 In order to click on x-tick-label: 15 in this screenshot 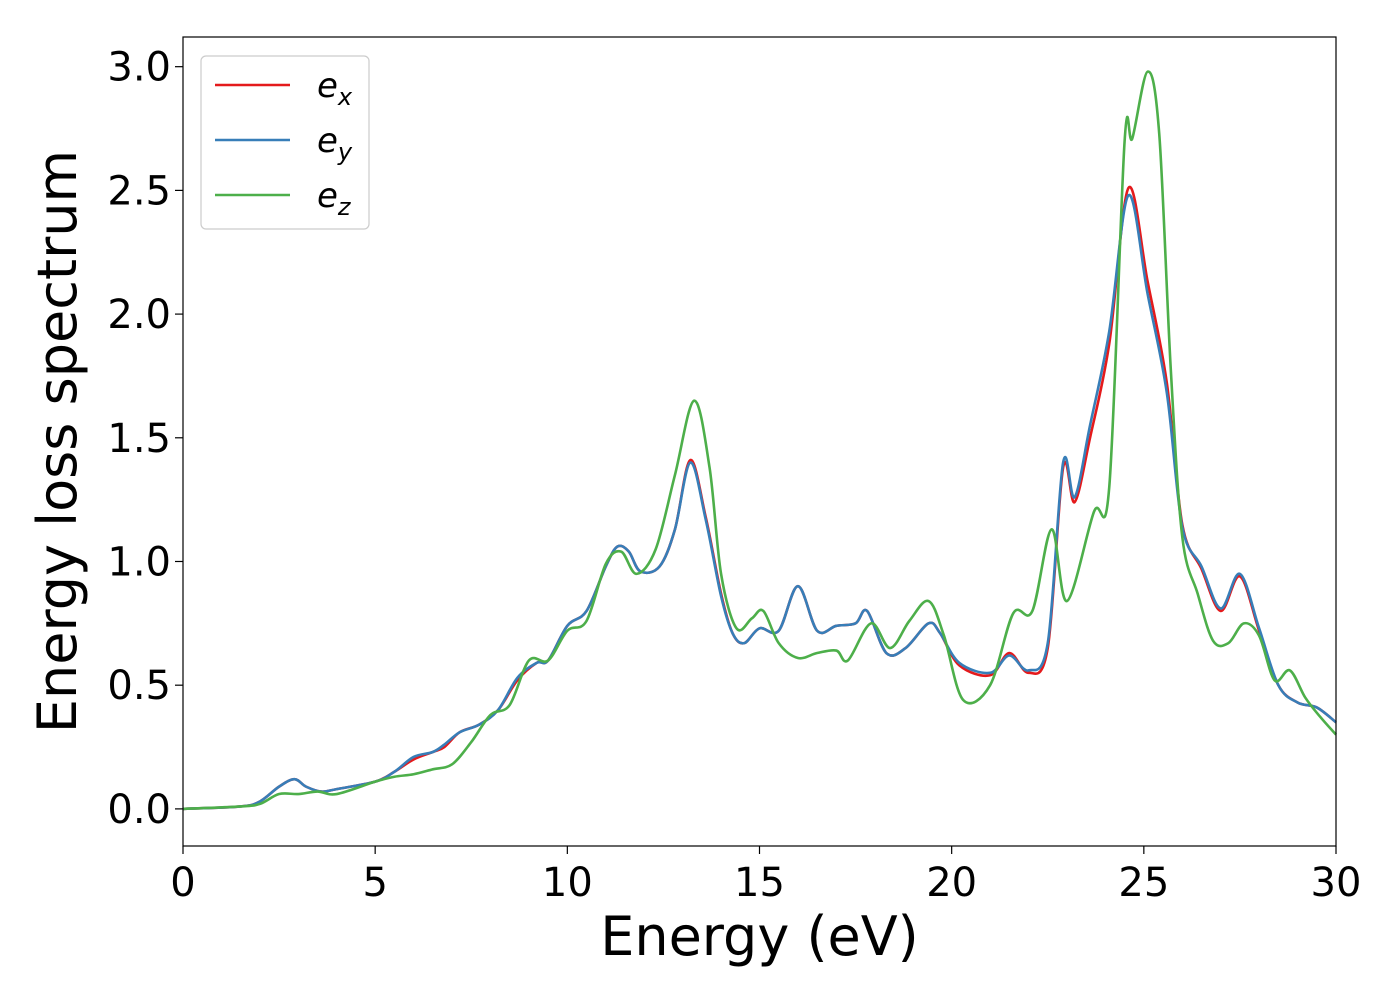, I will do `click(759, 883)`.